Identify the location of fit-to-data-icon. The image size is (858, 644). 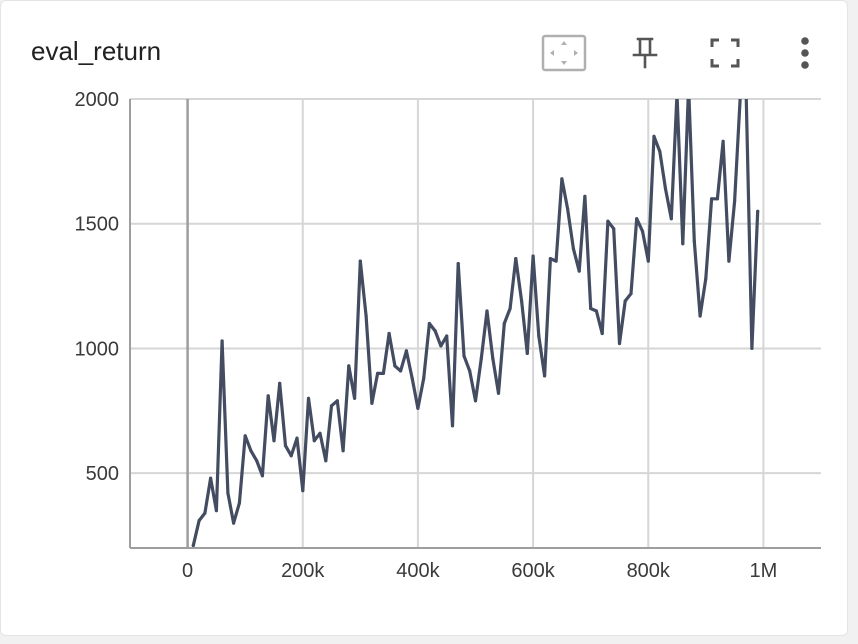
(564, 53).